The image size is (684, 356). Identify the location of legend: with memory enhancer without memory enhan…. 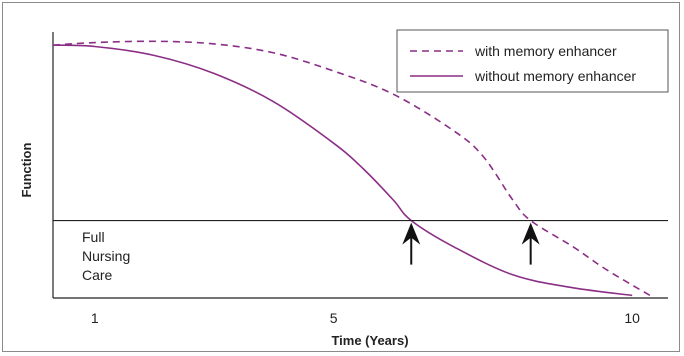
(532, 61).